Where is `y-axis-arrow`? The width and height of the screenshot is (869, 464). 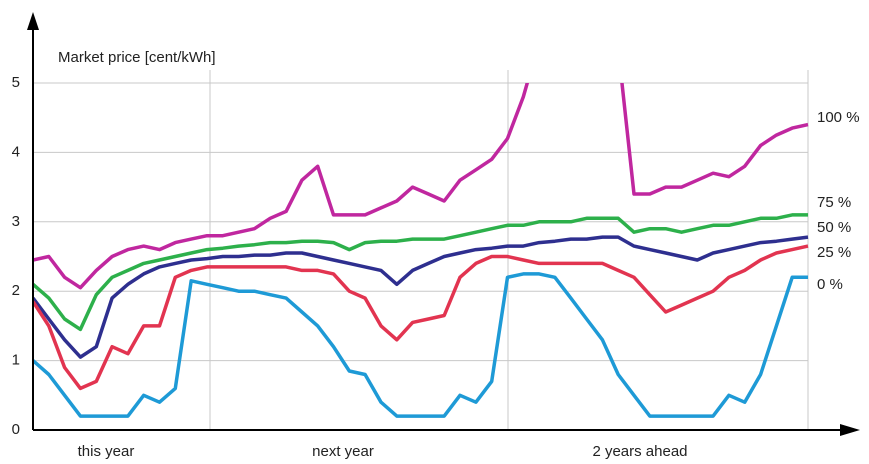
y-axis-arrow is located at coordinates (33, 21).